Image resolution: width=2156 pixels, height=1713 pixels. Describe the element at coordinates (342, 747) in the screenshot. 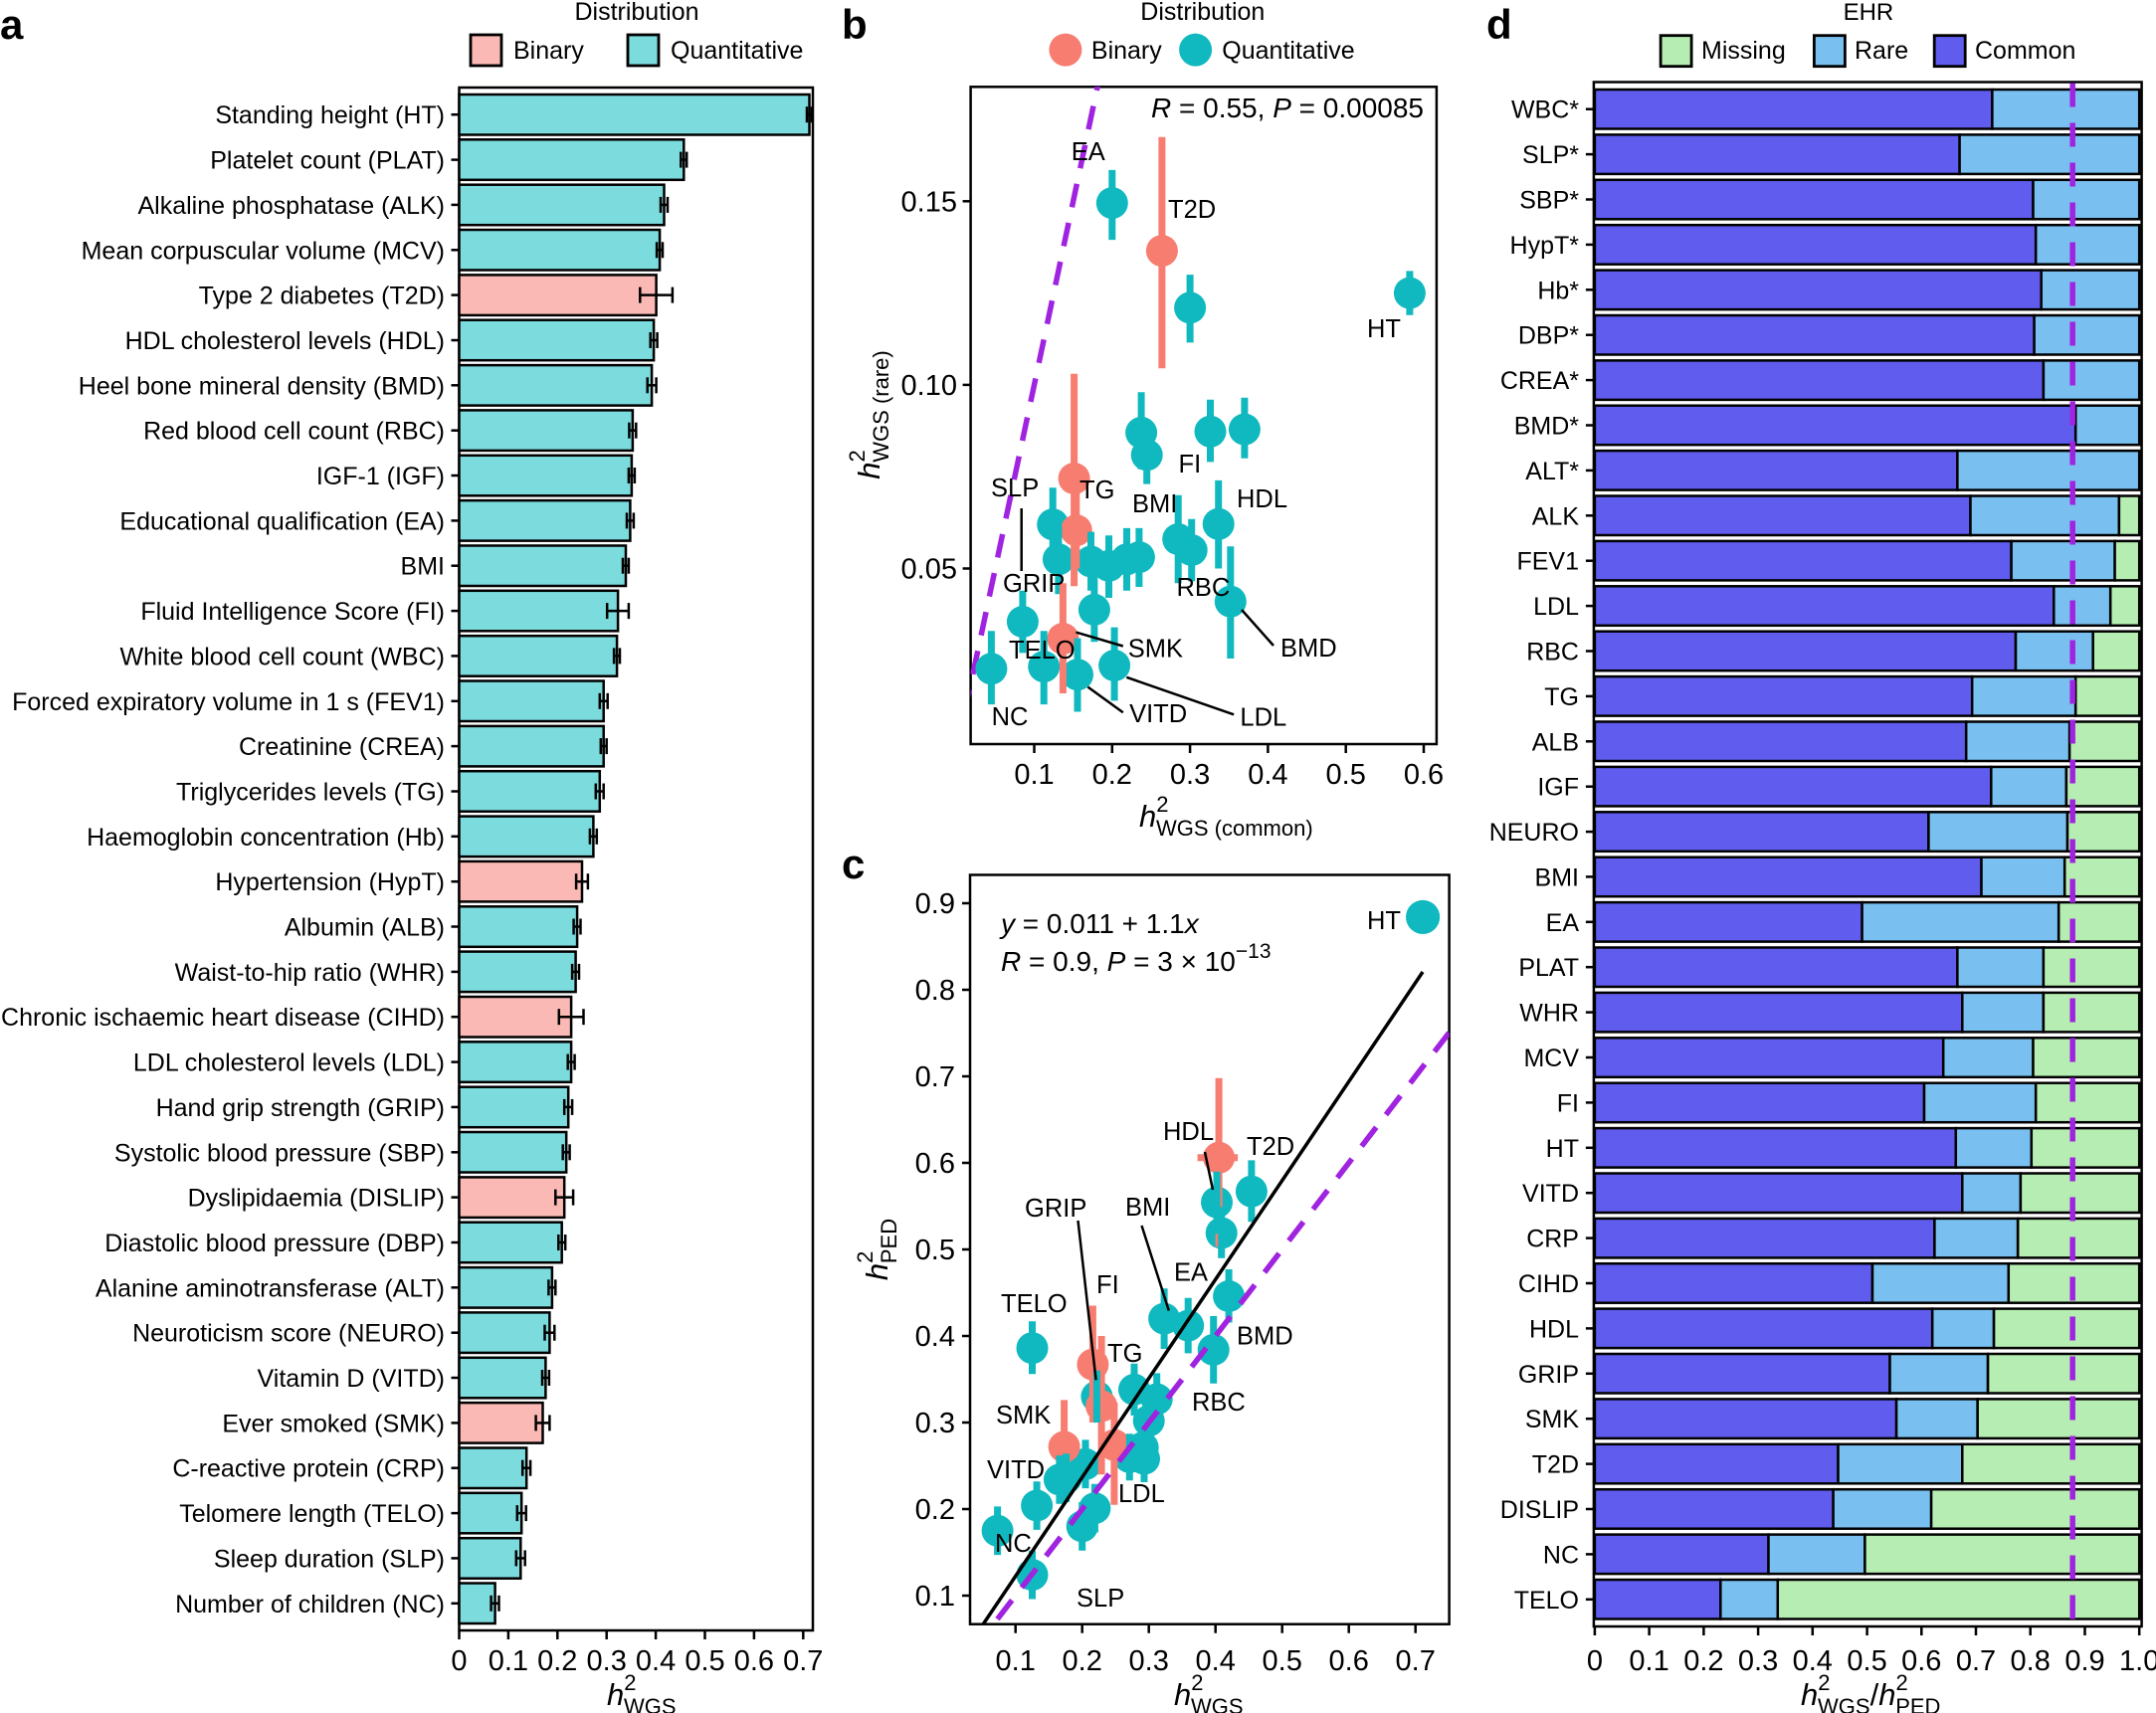

I see `svg-text: Creatinine (CREA)` at that location.